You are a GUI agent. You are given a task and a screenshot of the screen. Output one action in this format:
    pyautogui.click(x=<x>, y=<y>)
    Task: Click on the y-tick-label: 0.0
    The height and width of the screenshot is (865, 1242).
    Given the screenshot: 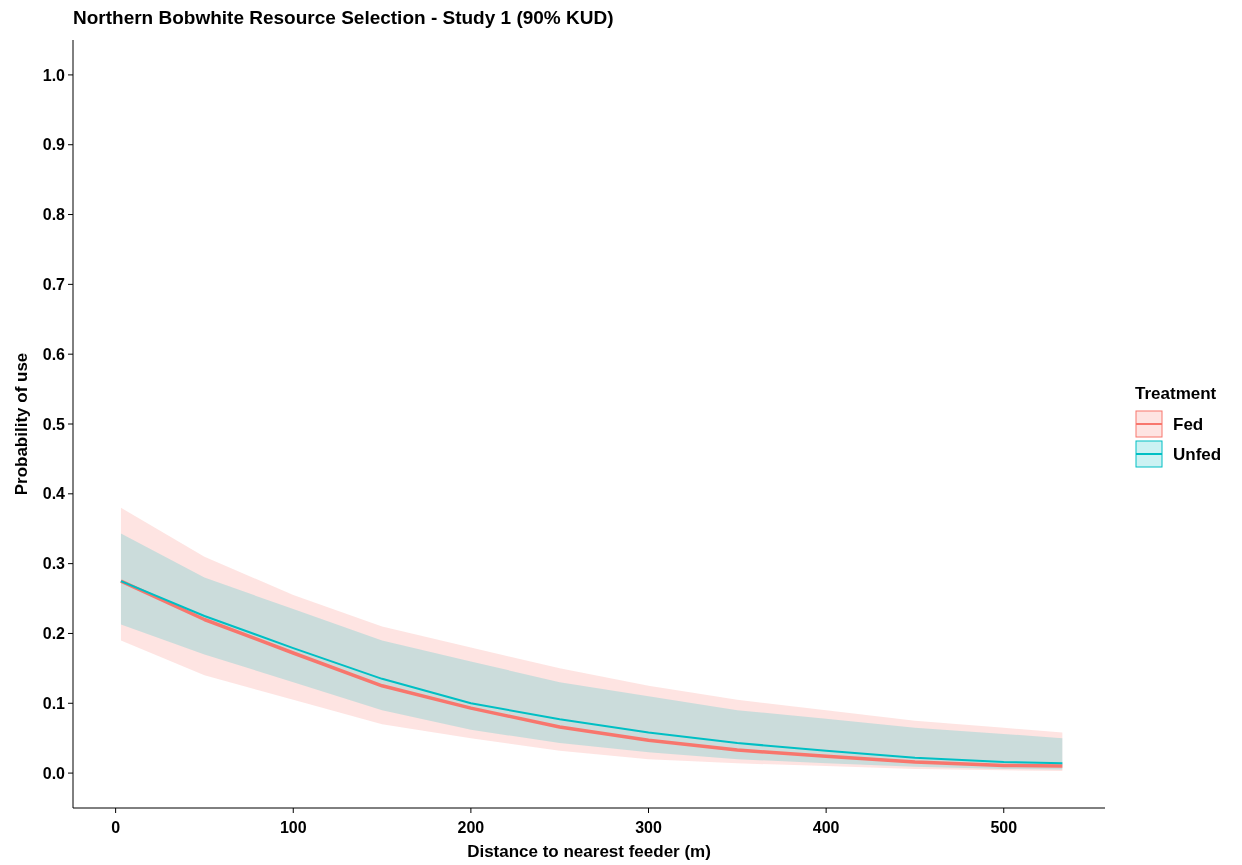 What is the action you would take?
    pyautogui.click(x=54, y=773)
    